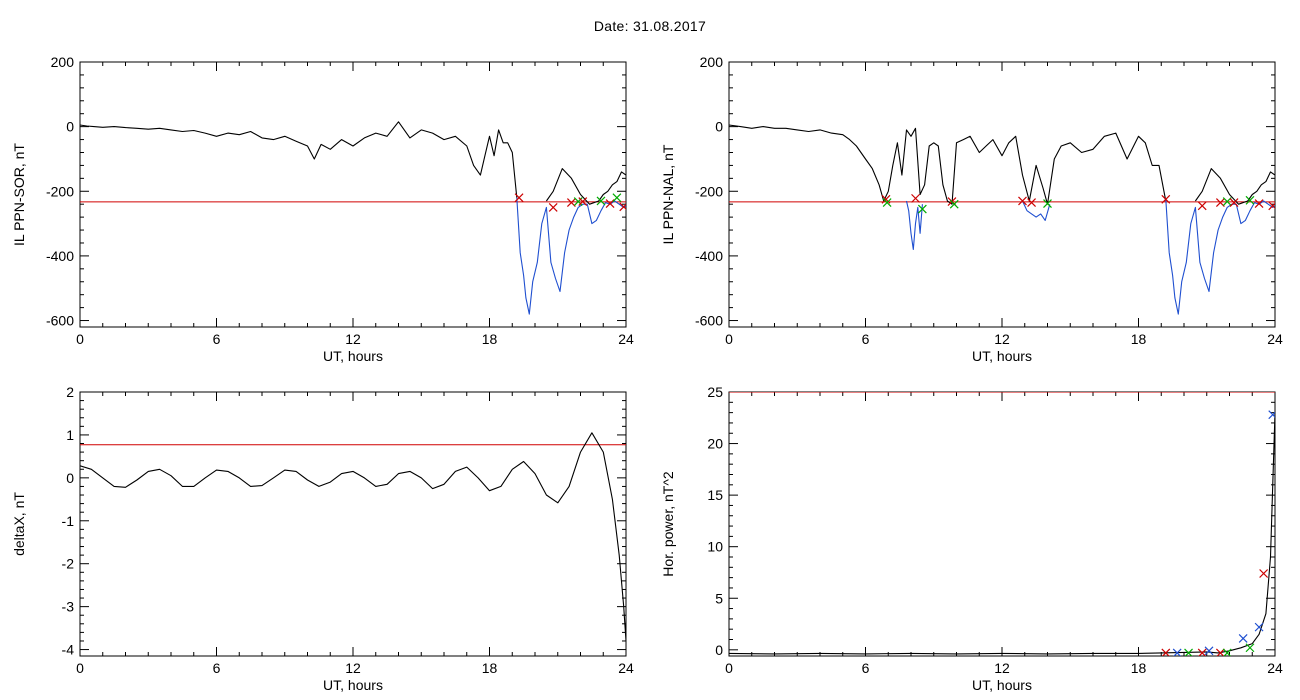 This screenshot has height=700, width=1300. Describe the element at coordinates (70, 392) in the screenshot. I see `y-tick-label: 2` at that location.